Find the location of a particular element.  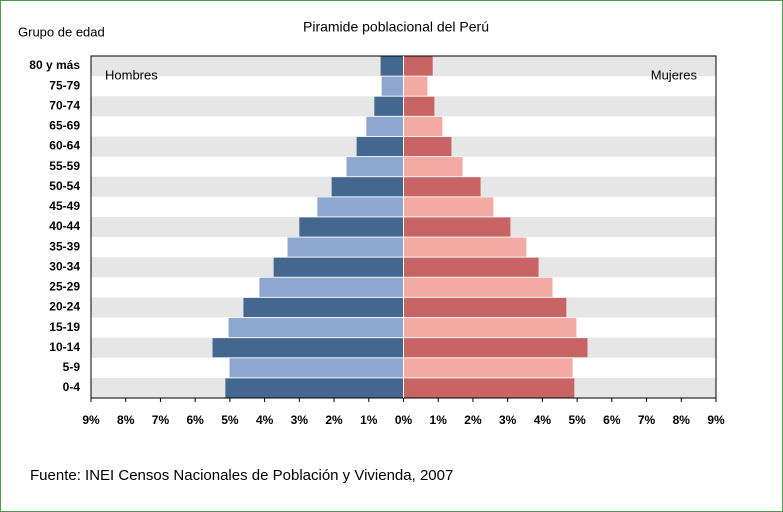

y-tick-label: 15-19 is located at coordinates (64, 327).